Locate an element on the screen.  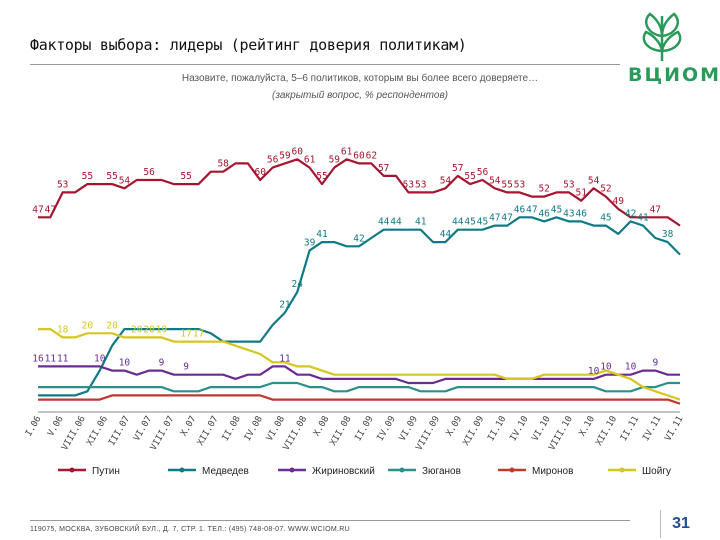
series-line-Жириновский is located at coordinates (359, 375).